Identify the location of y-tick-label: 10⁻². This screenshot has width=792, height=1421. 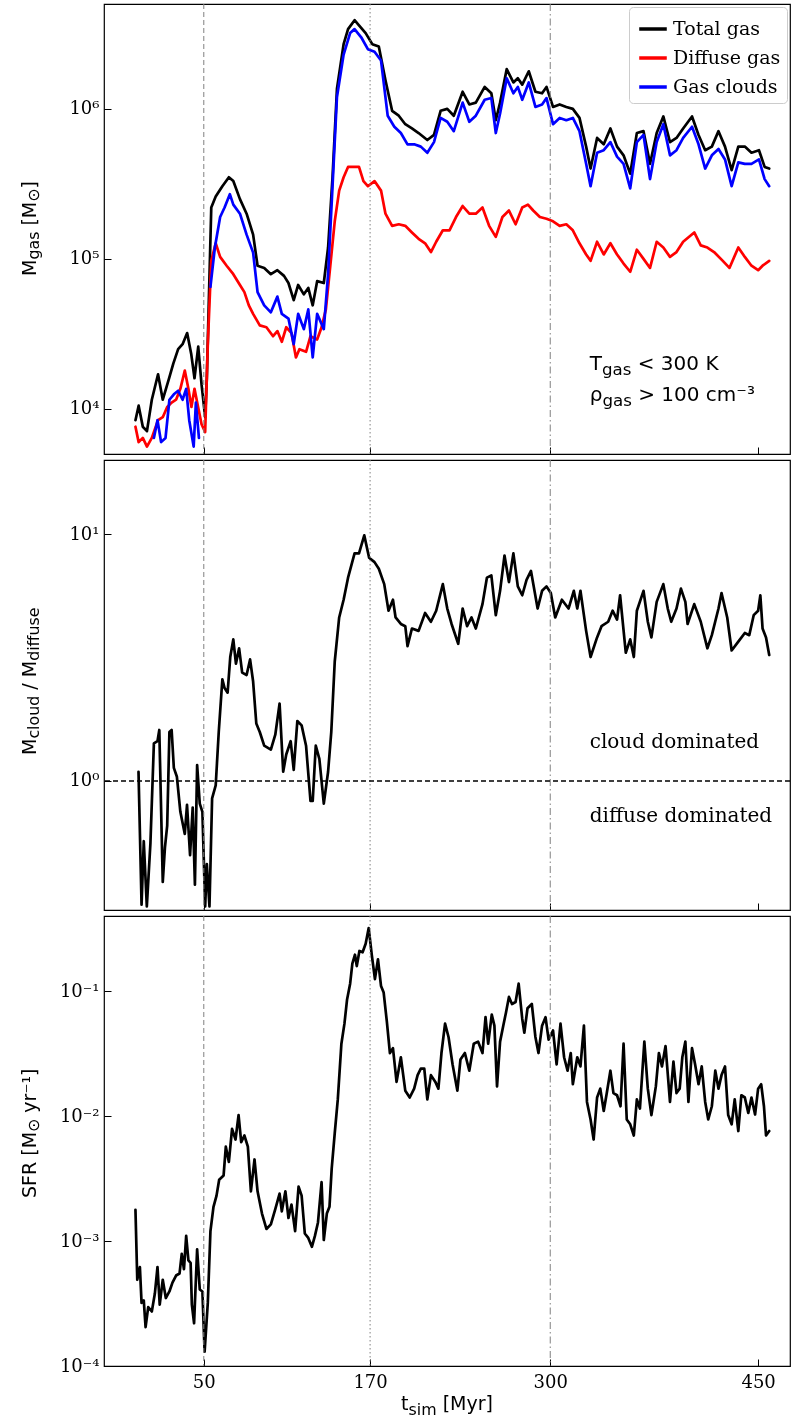
(79, 1115).